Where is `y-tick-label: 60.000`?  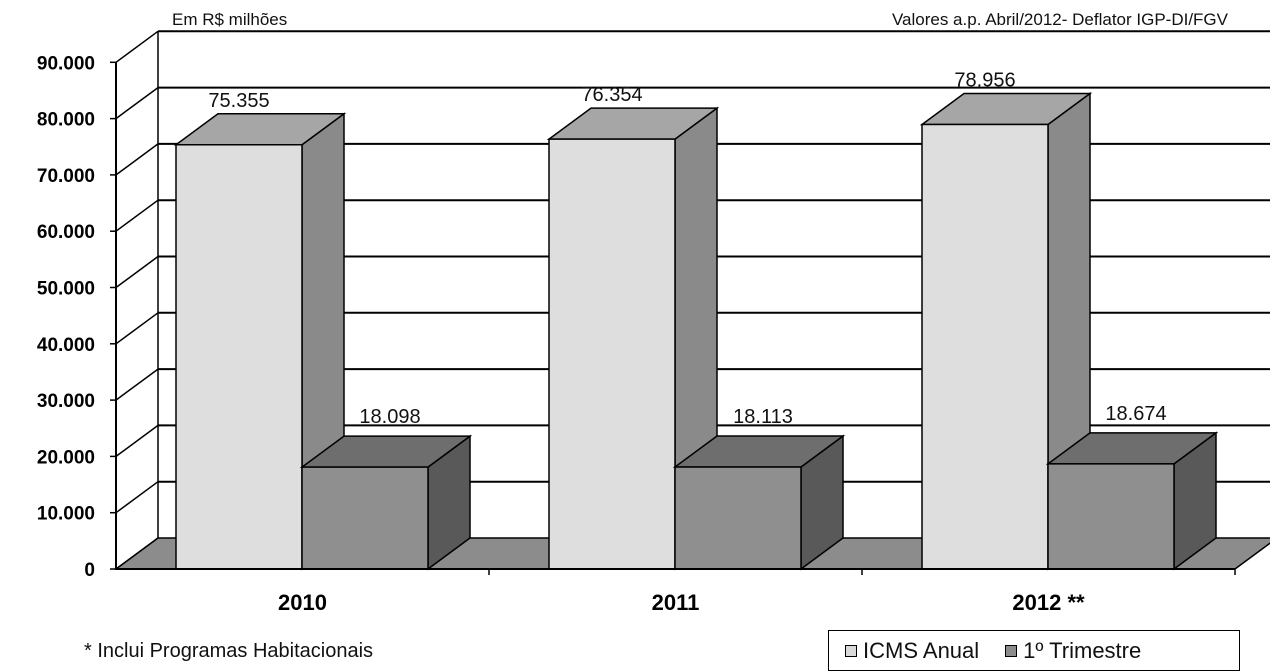
y-tick-label: 60.000 is located at coordinates (66, 232).